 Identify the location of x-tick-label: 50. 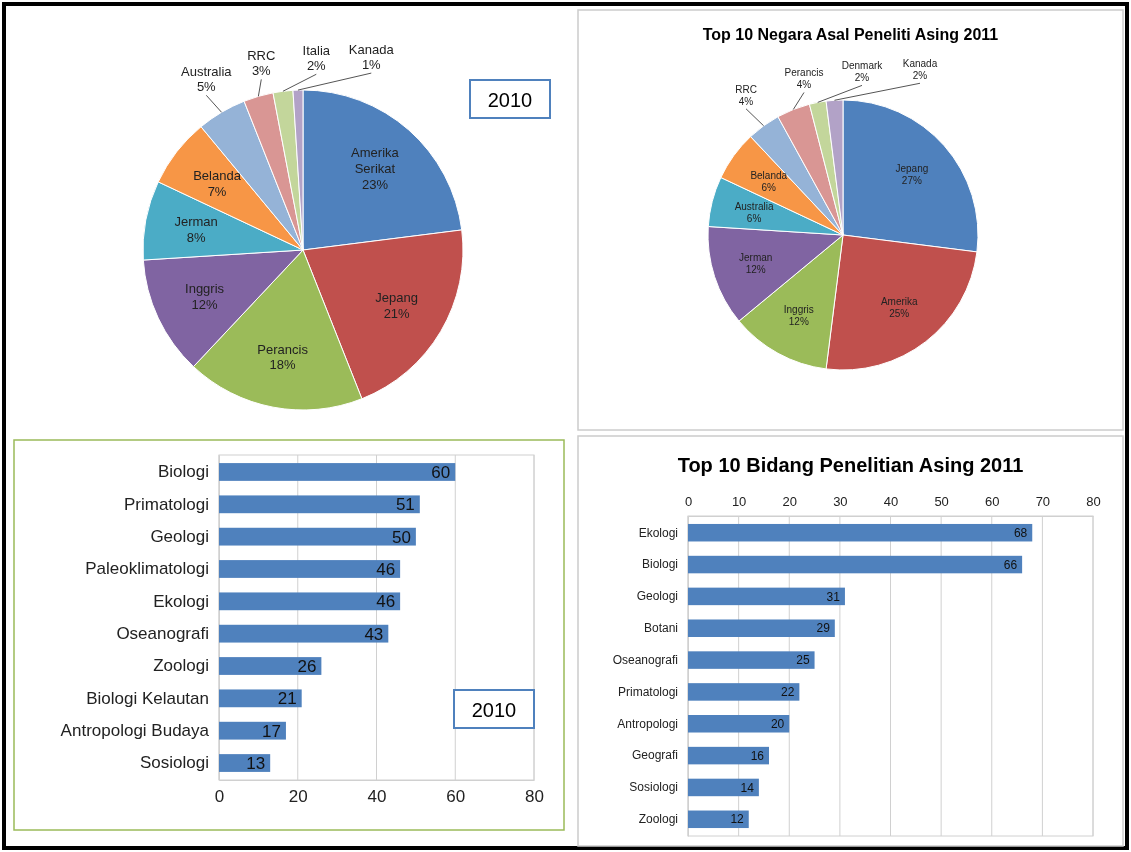
(941, 501).